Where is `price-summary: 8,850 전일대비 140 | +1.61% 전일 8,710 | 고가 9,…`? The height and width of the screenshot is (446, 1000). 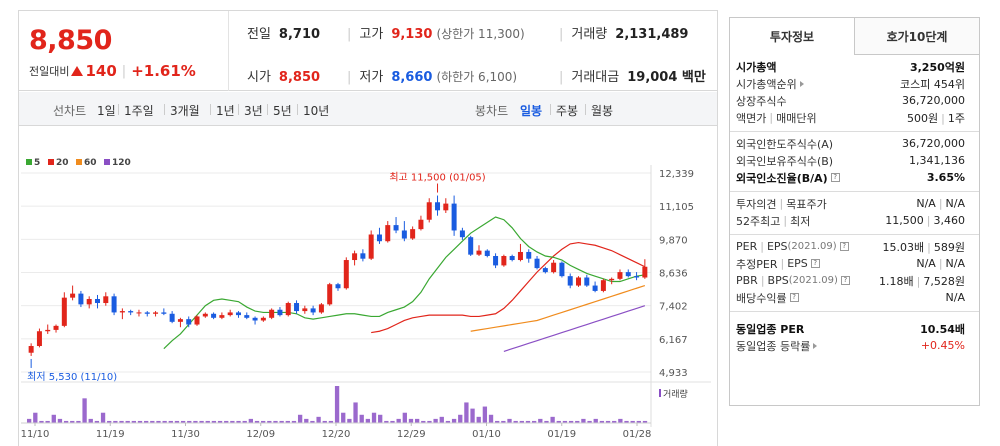
price-summary: 8,850 전일대비 140 | +1.61% 전일 8,710 | 고가 9,… is located at coordinates (368, 51).